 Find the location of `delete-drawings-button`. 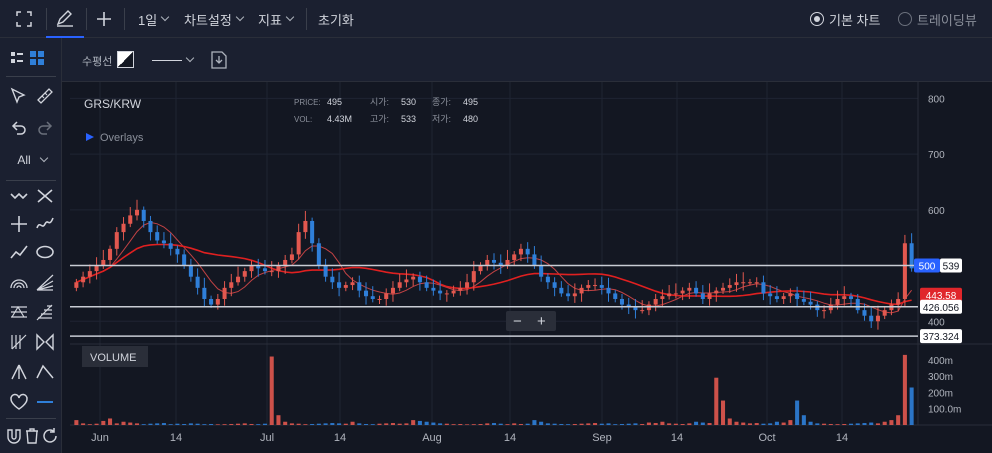

delete-drawings-button is located at coordinates (32, 436).